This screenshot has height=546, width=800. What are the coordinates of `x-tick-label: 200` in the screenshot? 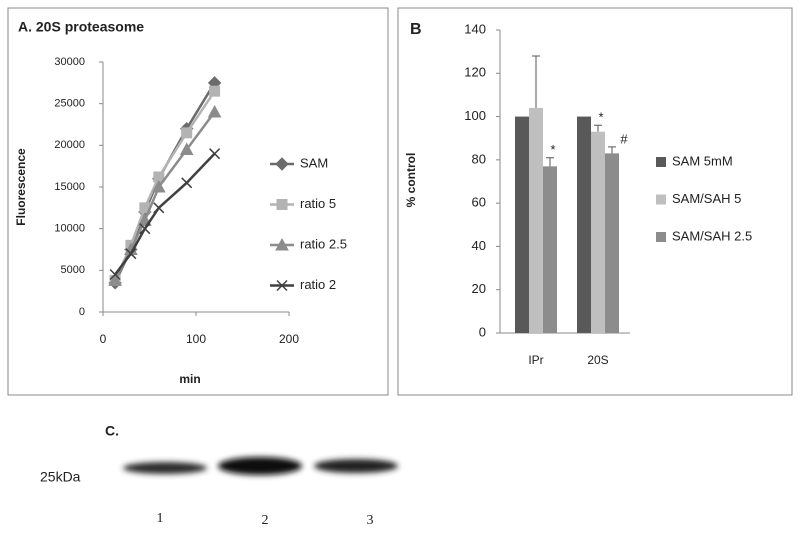 It's located at (289, 339).